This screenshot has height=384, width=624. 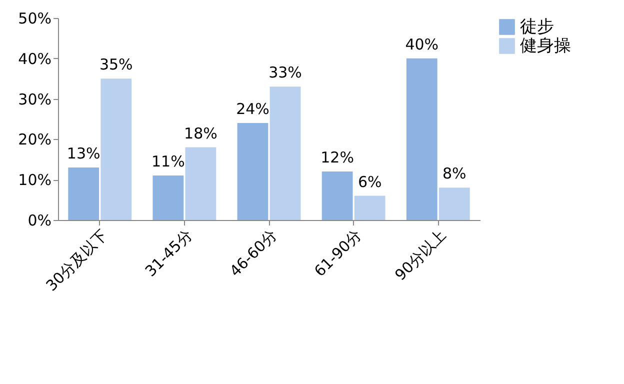 What do you see at coordinates (370, 181) in the screenshot?
I see `data-label: 6%` at bounding box center [370, 181].